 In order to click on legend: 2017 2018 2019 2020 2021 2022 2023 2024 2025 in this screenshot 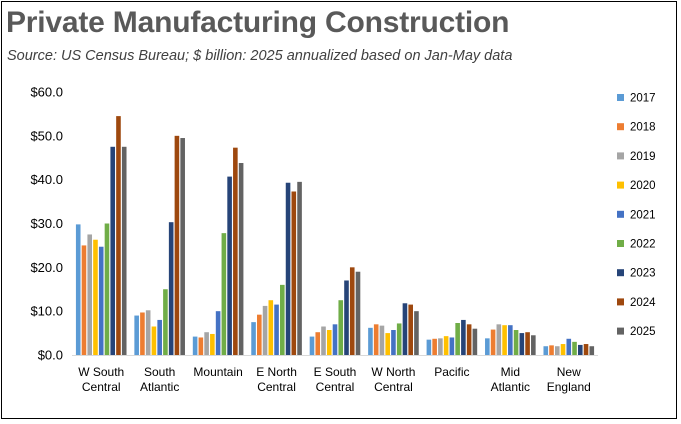, I will do `click(636, 215)`.